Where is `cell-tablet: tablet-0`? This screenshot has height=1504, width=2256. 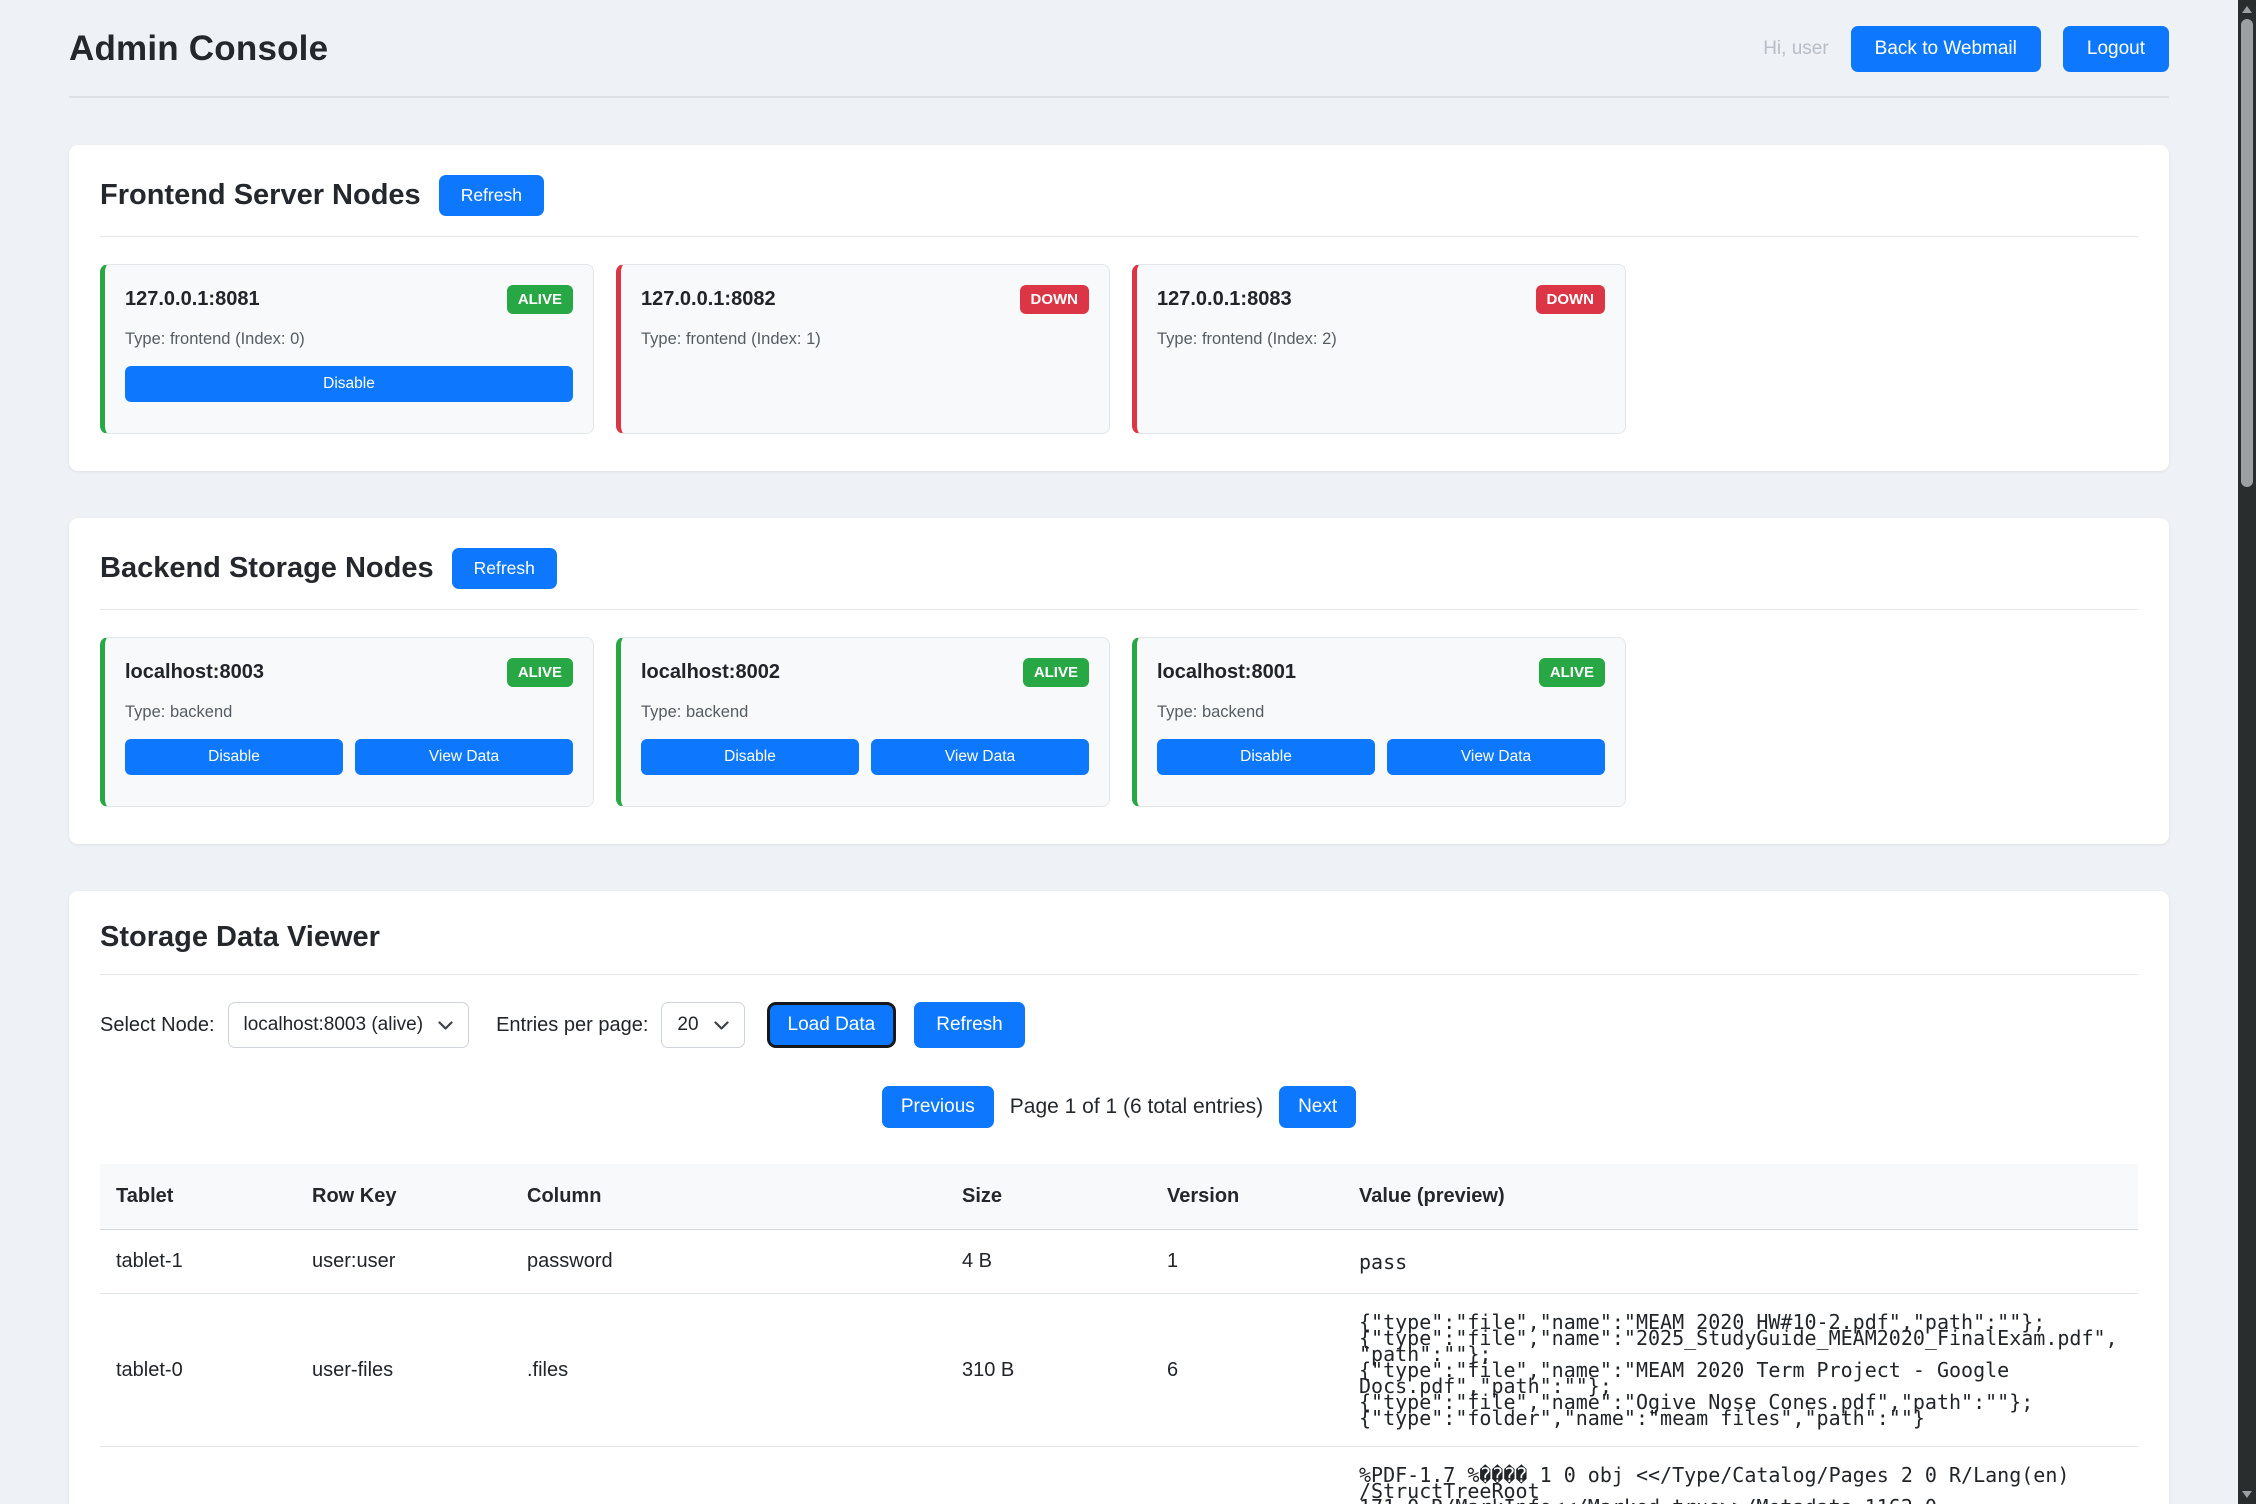
cell-tablet: tablet-0 is located at coordinates (198, 1370).